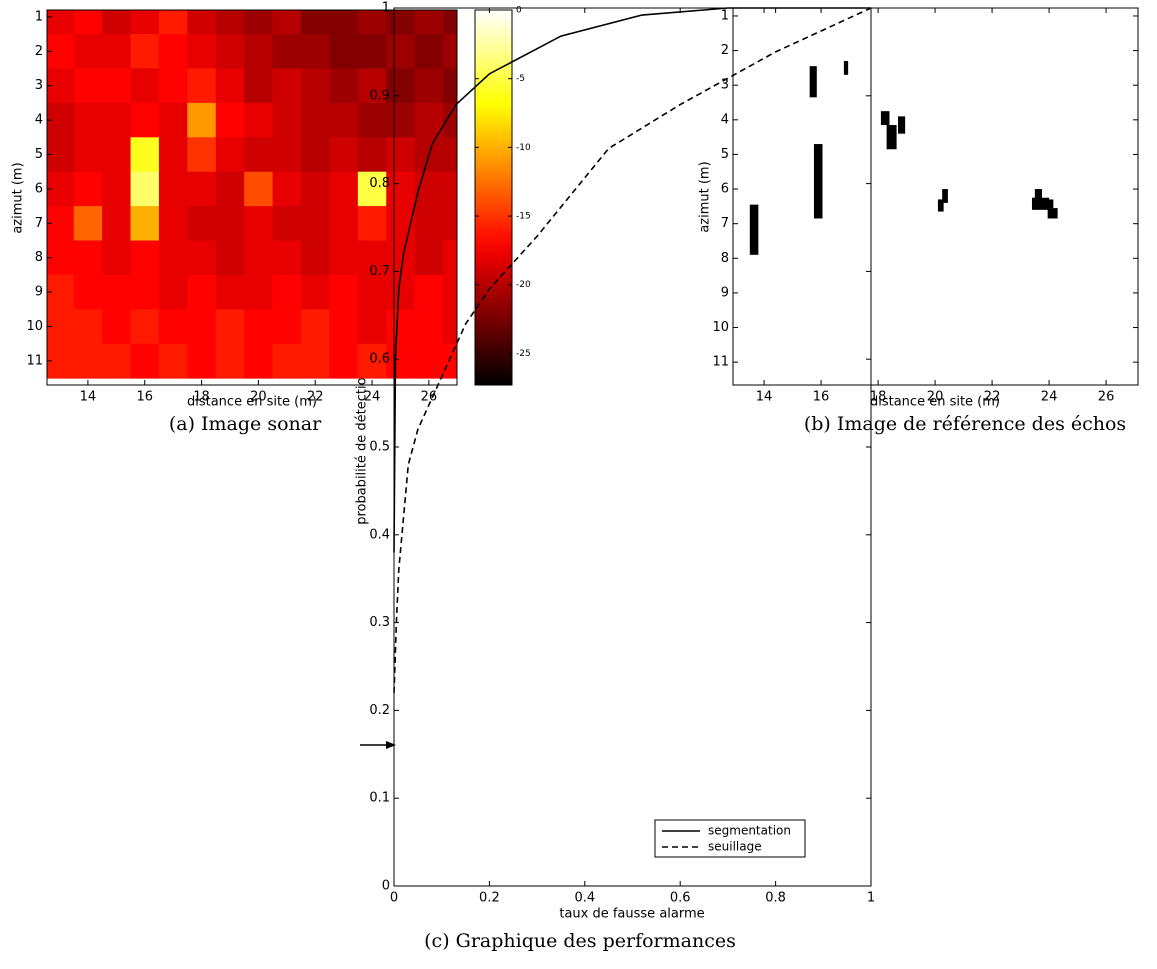  What do you see at coordinates (871, 898) in the screenshot?
I see `x-tick-label: 1` at bounding box center [871, 898].